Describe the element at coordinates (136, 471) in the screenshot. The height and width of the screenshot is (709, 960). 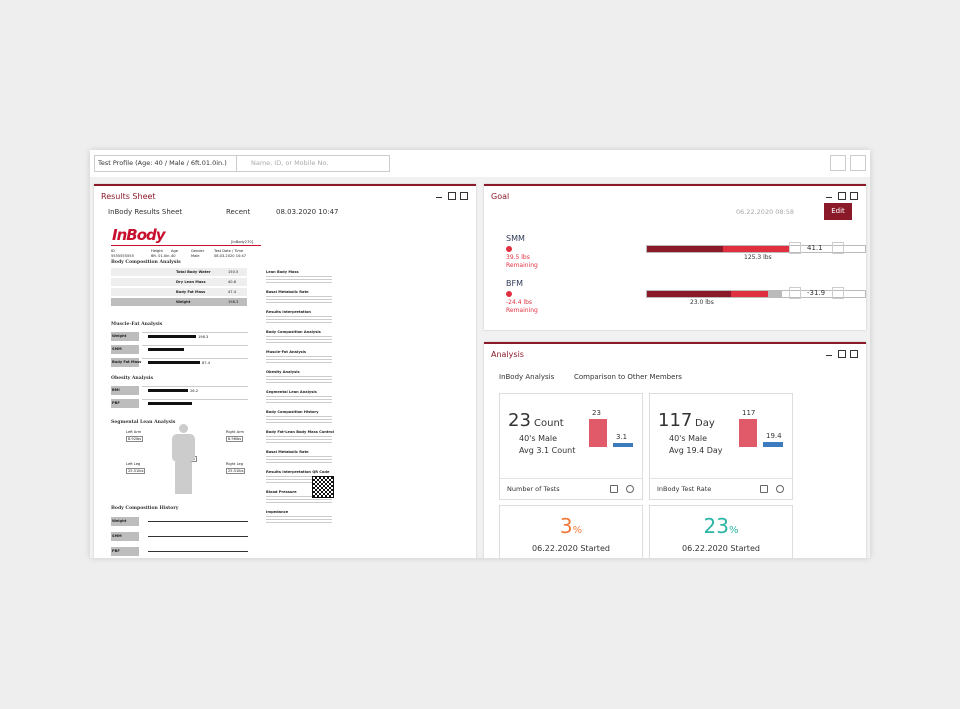
I see `seg-value: 25.51lbs` at that location.